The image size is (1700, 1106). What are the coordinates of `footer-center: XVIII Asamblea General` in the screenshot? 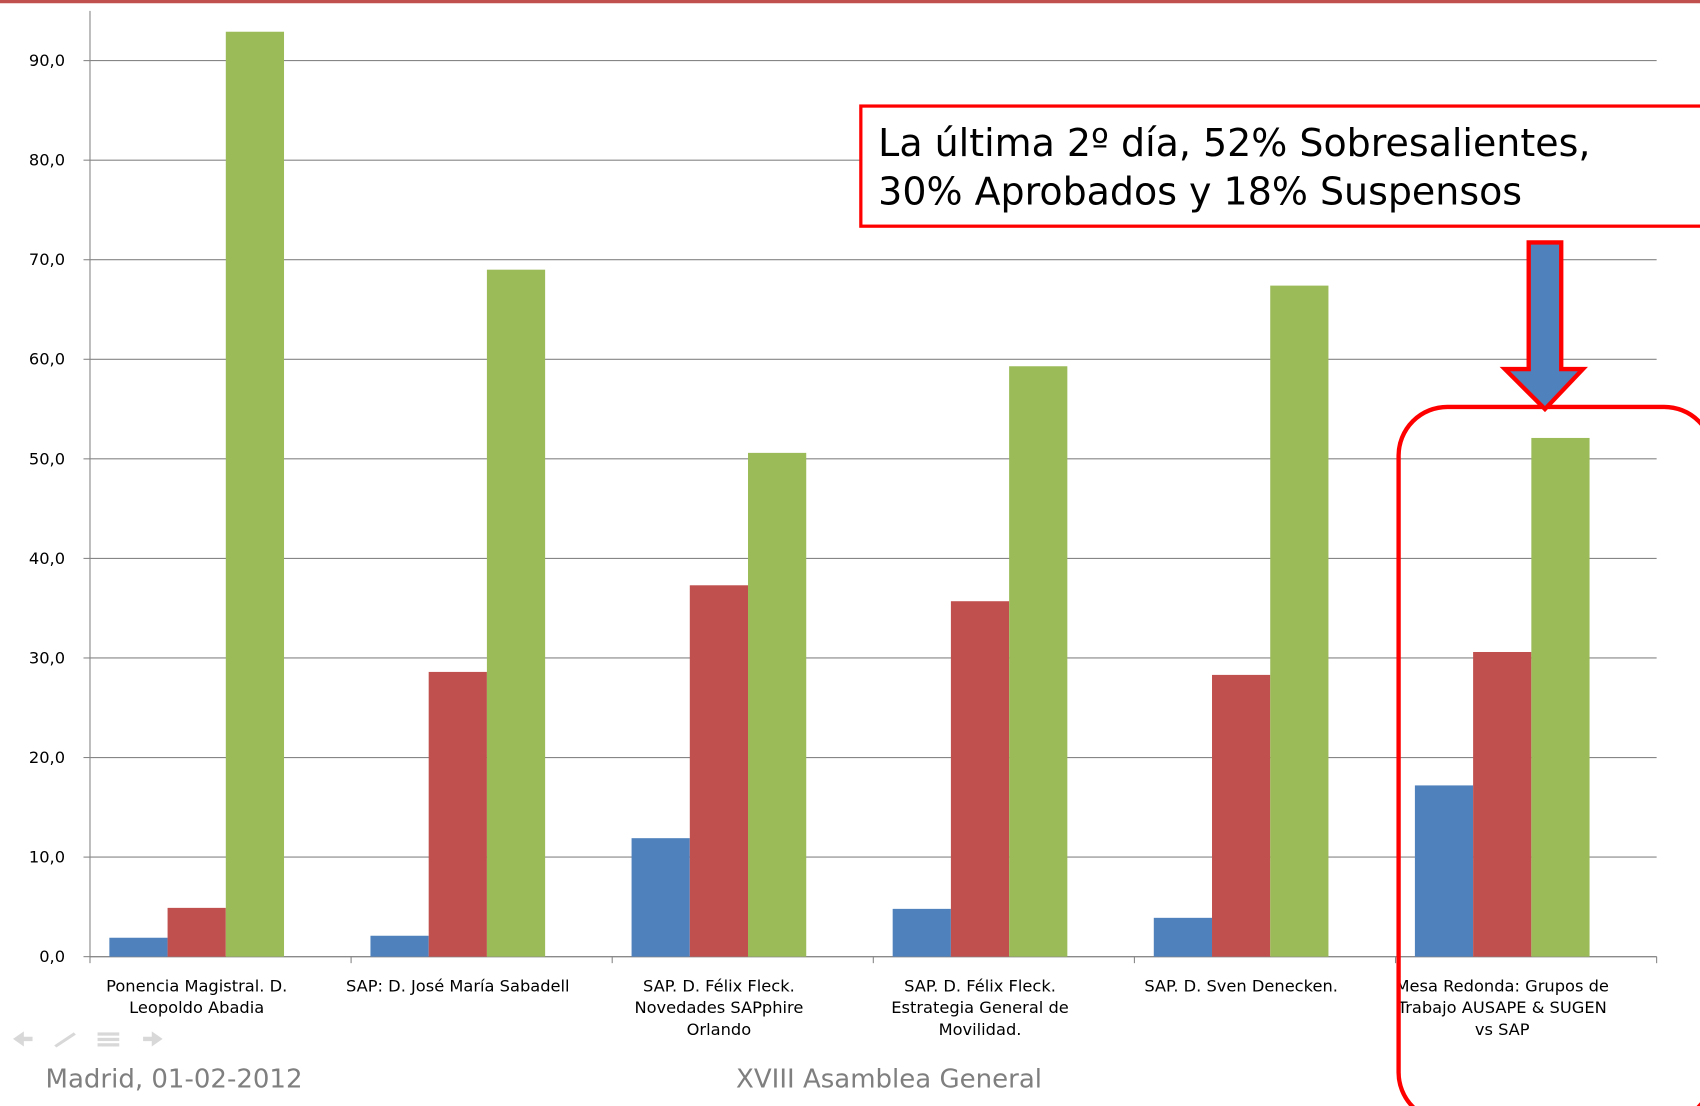 It's located at (889, 1080).